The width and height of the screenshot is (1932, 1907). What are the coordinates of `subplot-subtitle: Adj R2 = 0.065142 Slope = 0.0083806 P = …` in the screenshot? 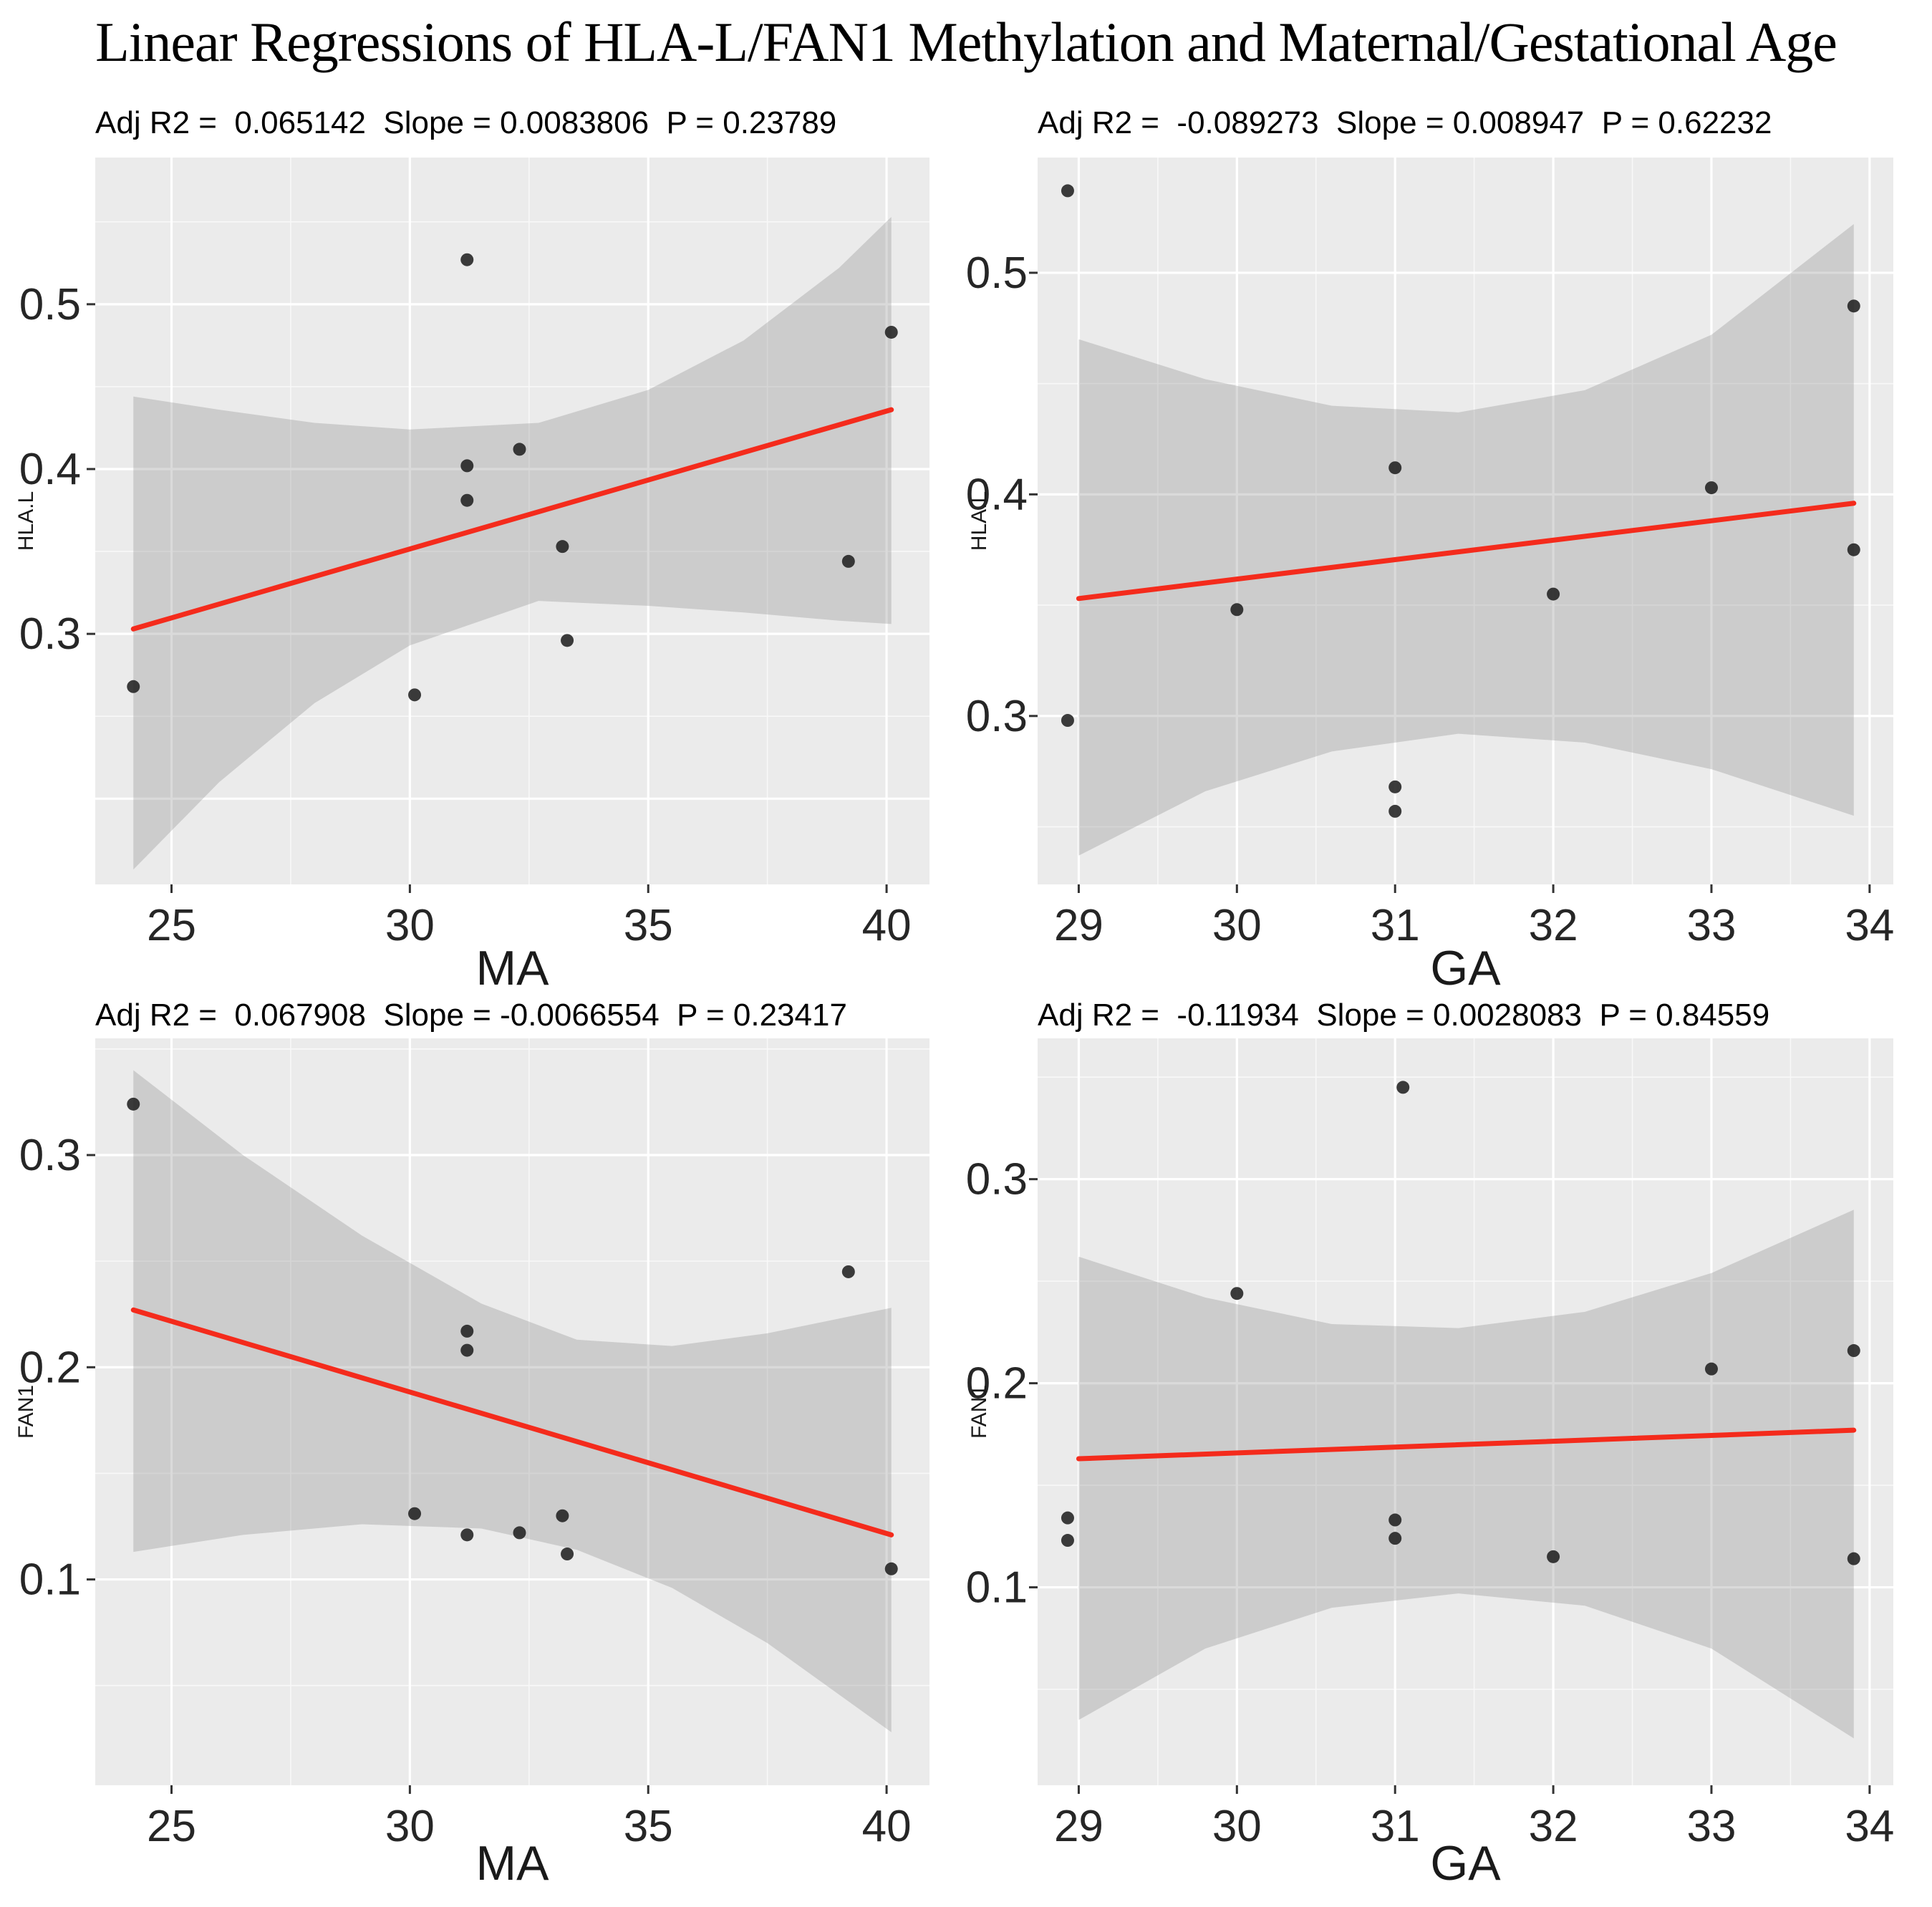 It's located at (466, 122).